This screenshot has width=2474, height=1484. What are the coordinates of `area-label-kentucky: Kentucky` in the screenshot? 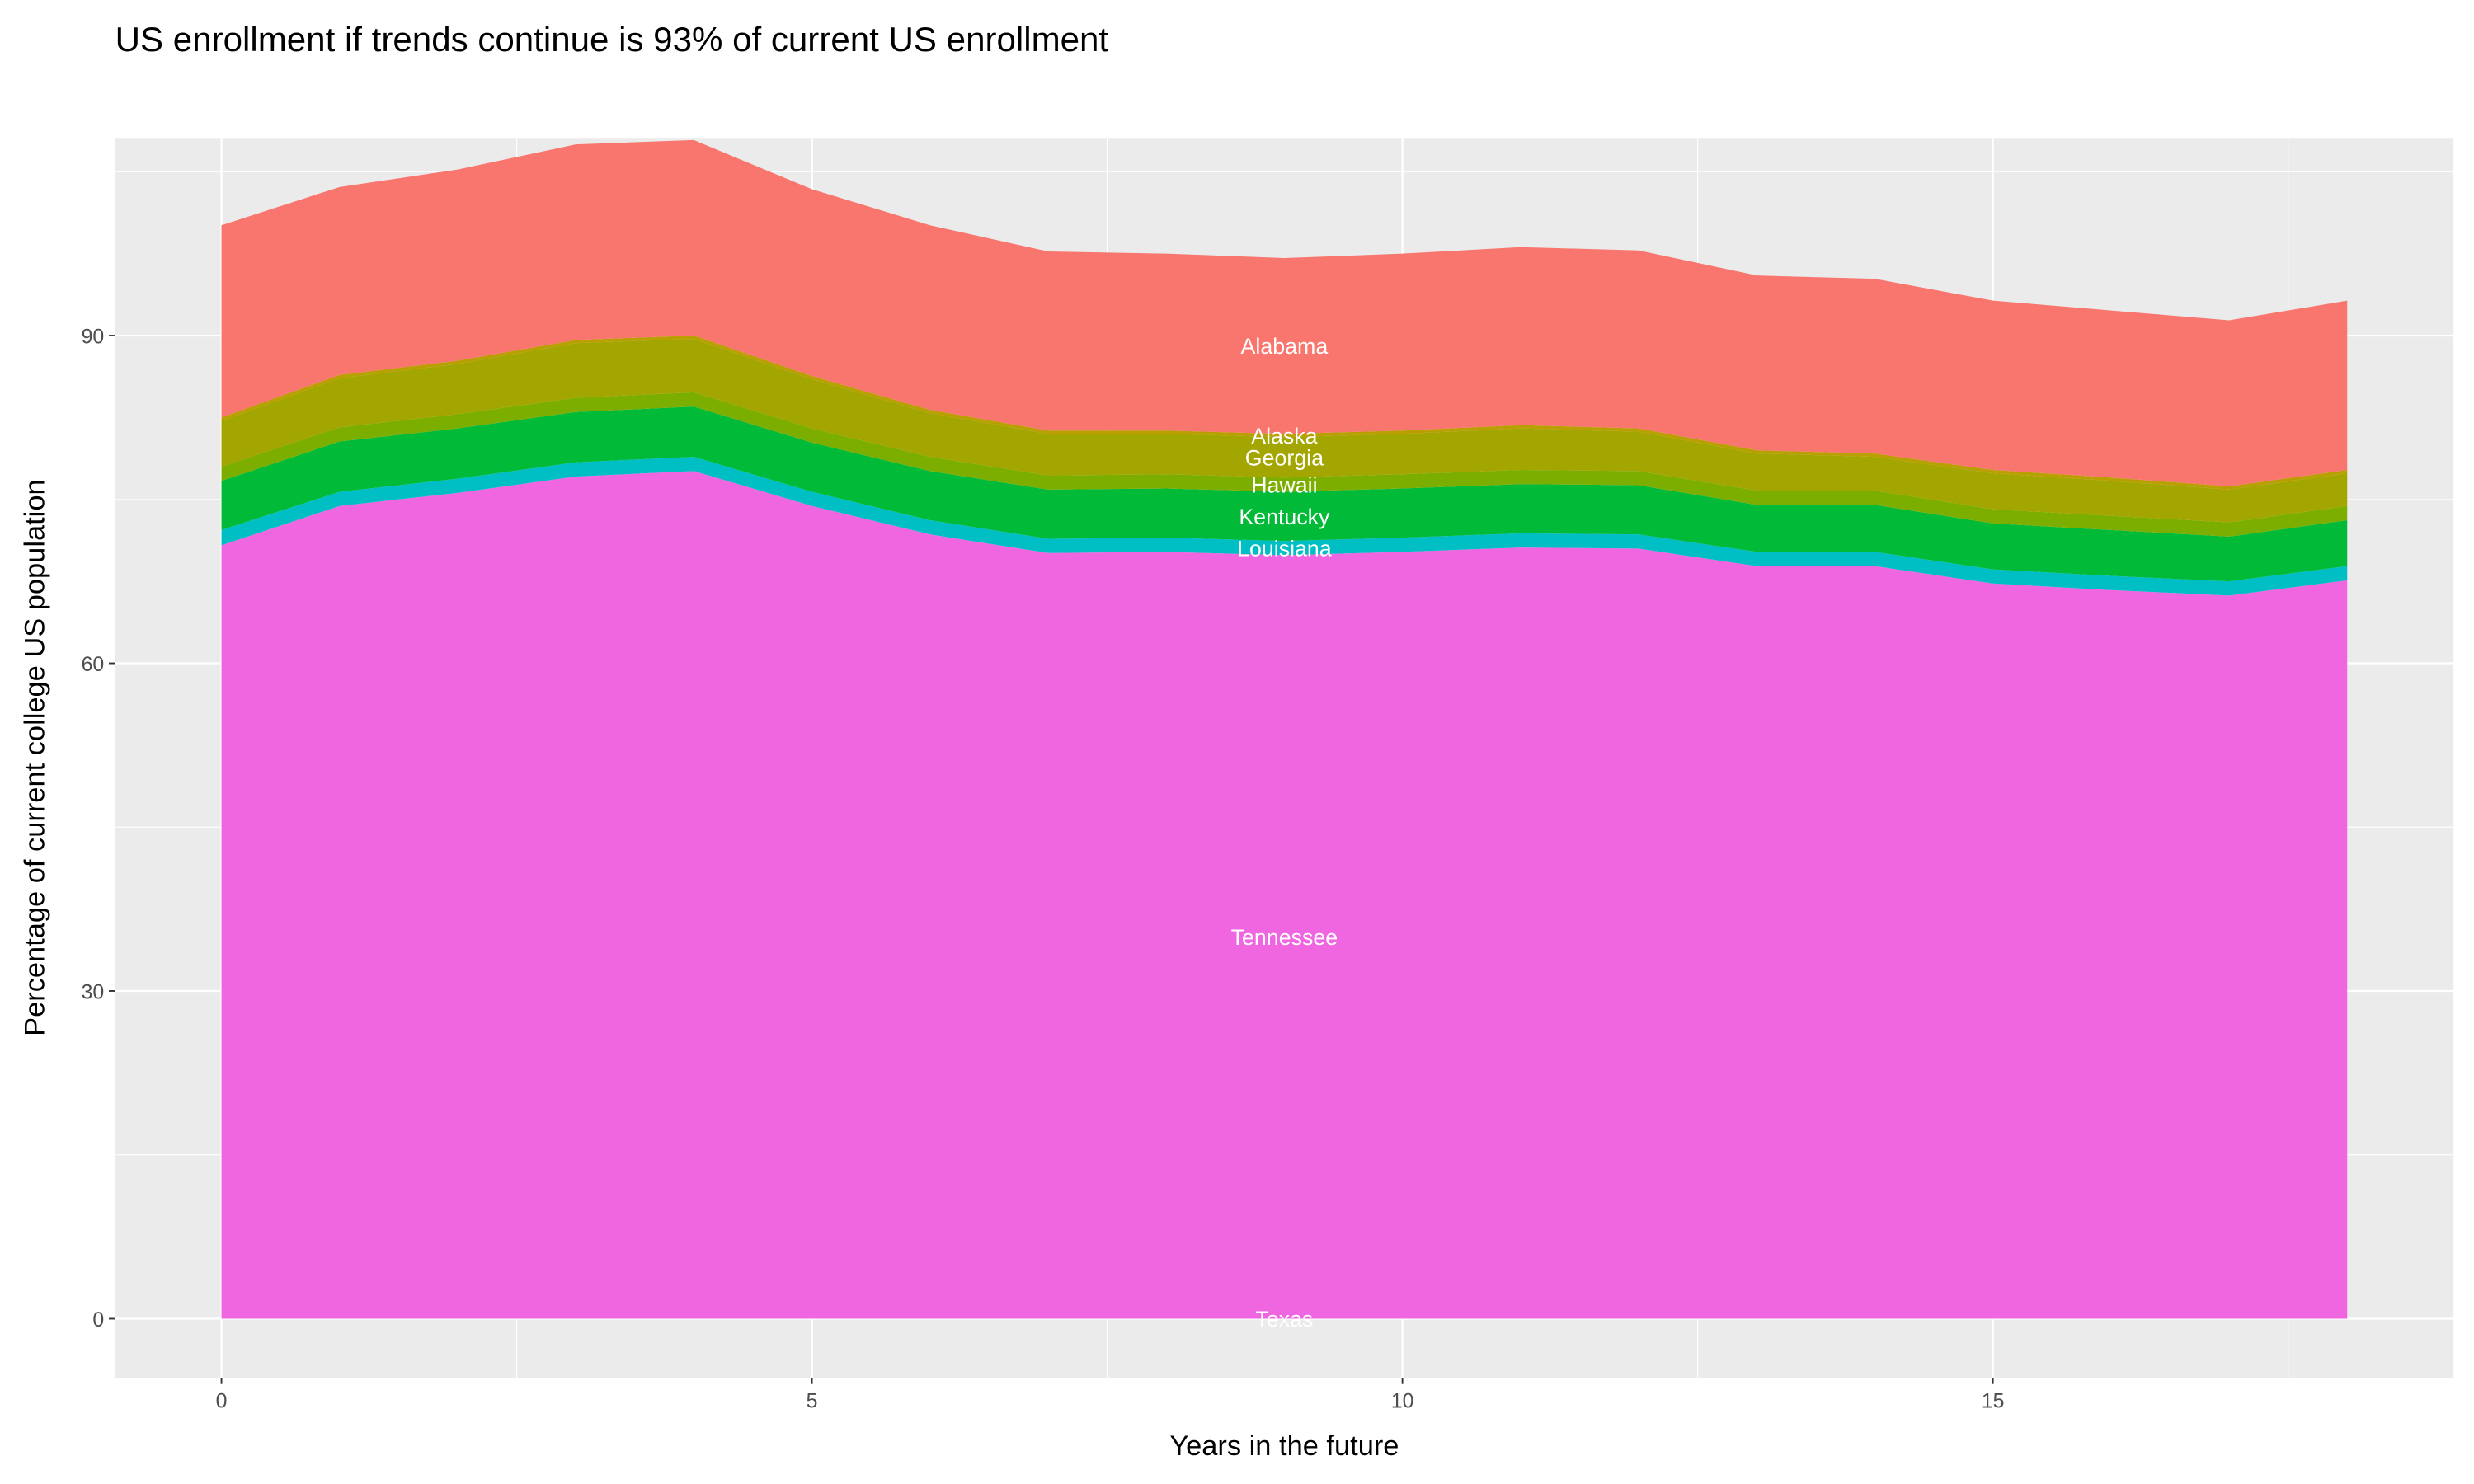 It's located at (1284, 517).